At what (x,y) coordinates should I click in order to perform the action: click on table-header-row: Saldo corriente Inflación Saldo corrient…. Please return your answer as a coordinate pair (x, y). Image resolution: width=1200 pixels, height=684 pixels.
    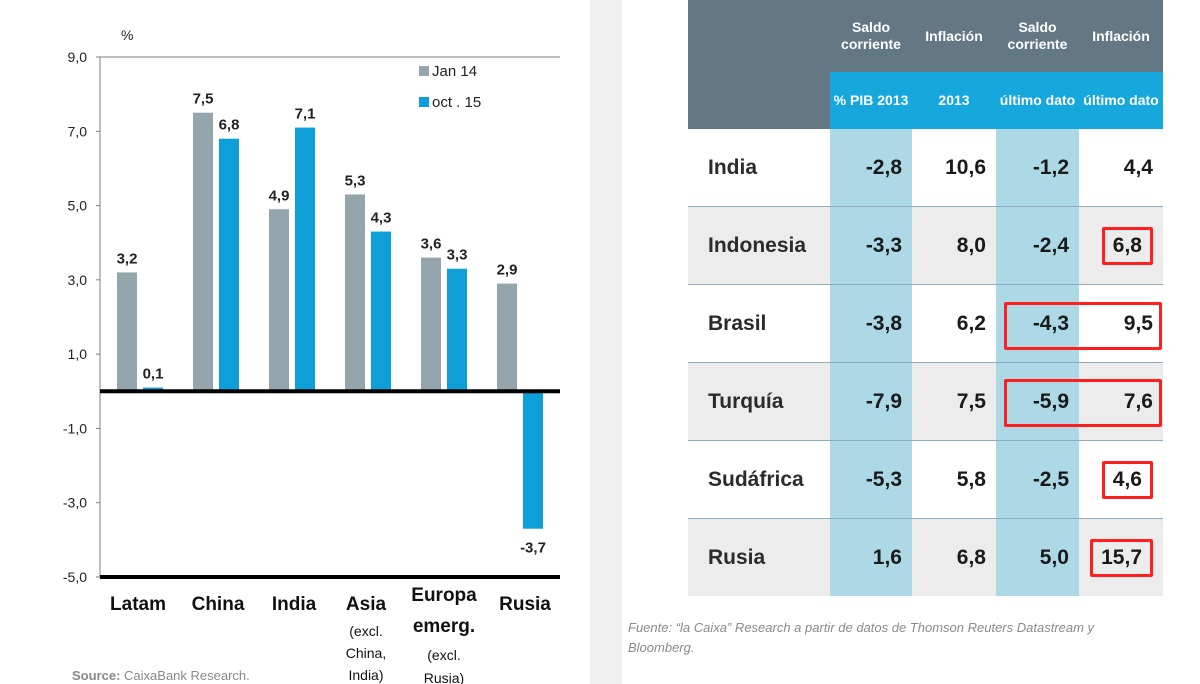
    Looking at the image, I should click on (925, 36).